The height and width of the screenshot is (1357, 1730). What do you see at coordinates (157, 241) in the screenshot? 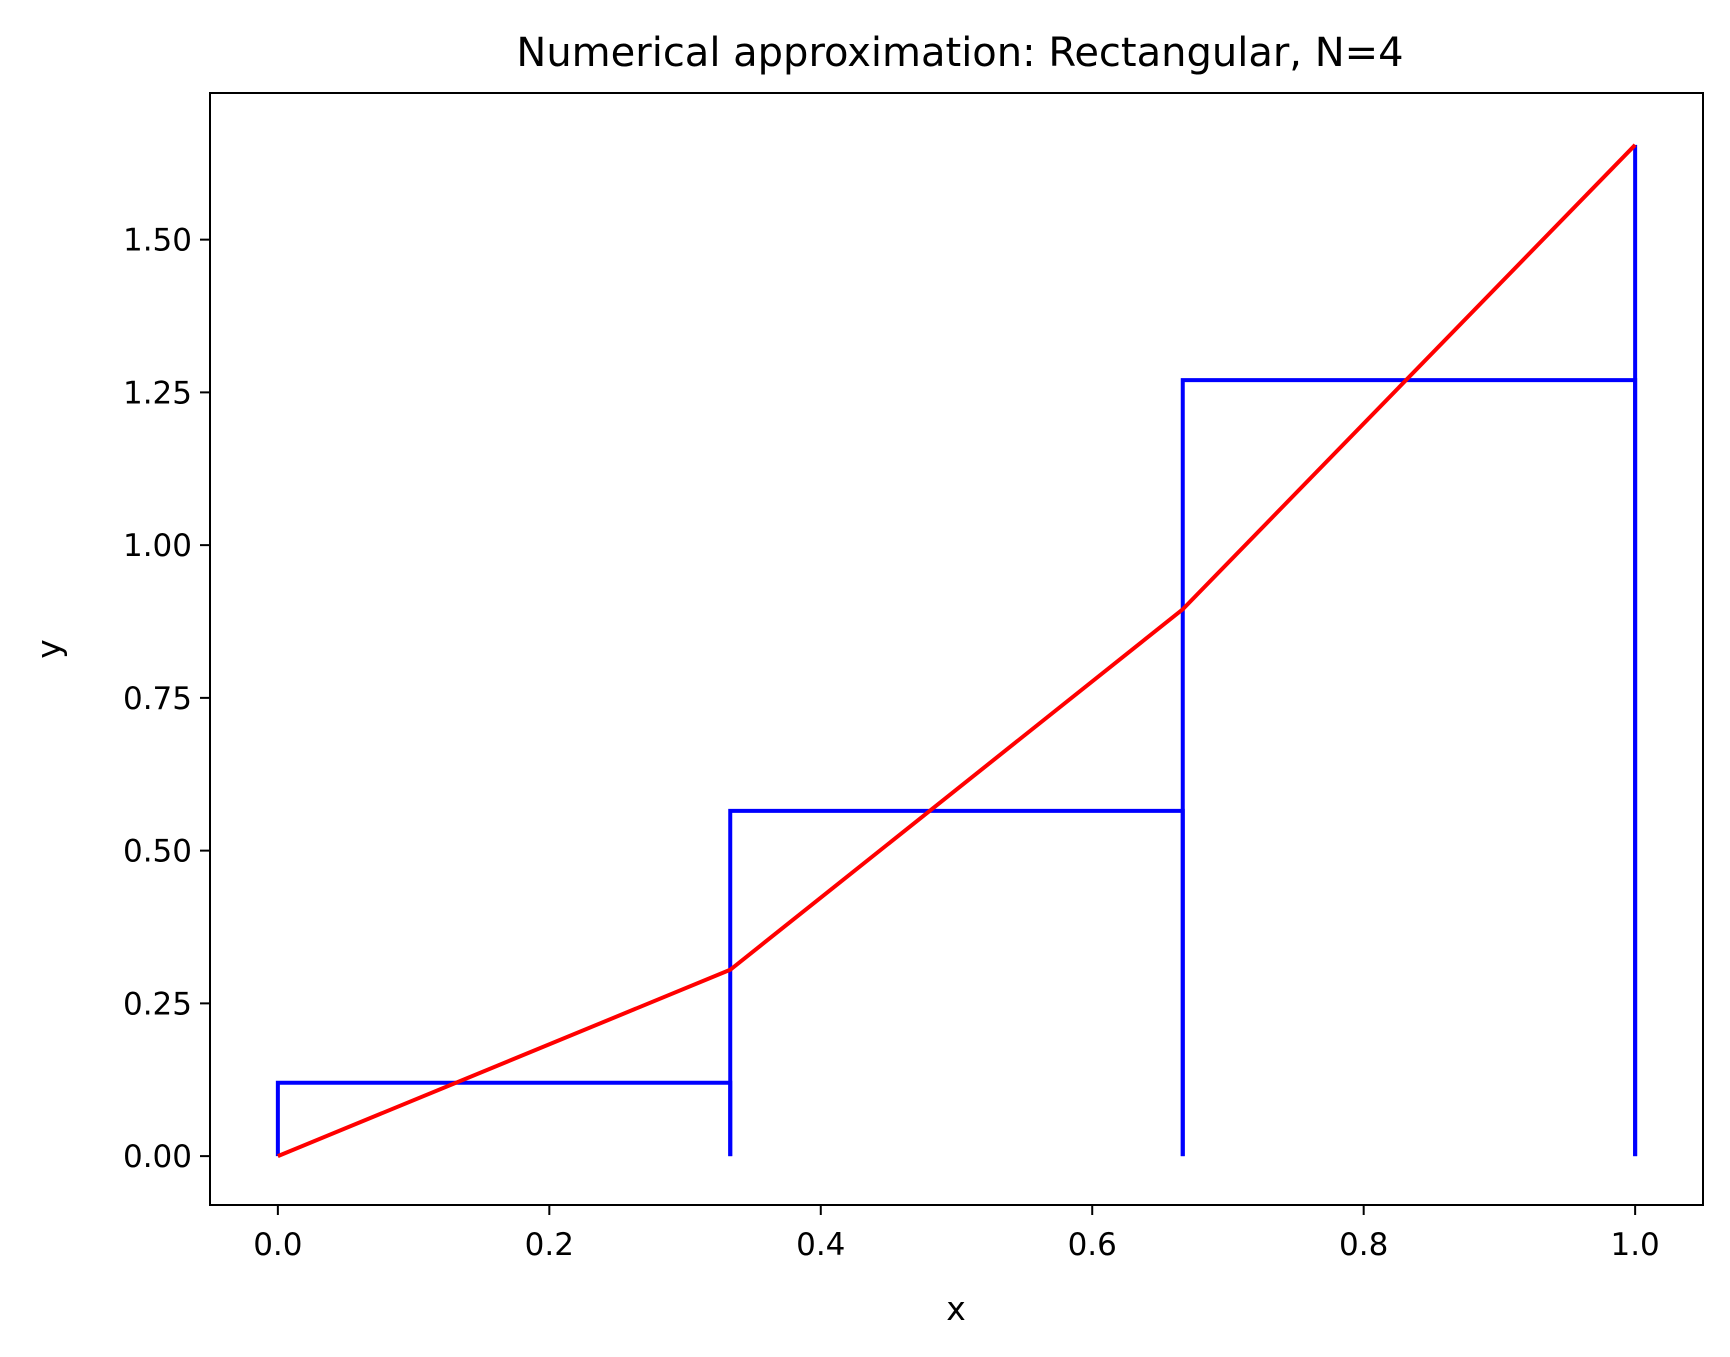
I see `y-tick-label: 1.50` at bounding box center [157, 241].